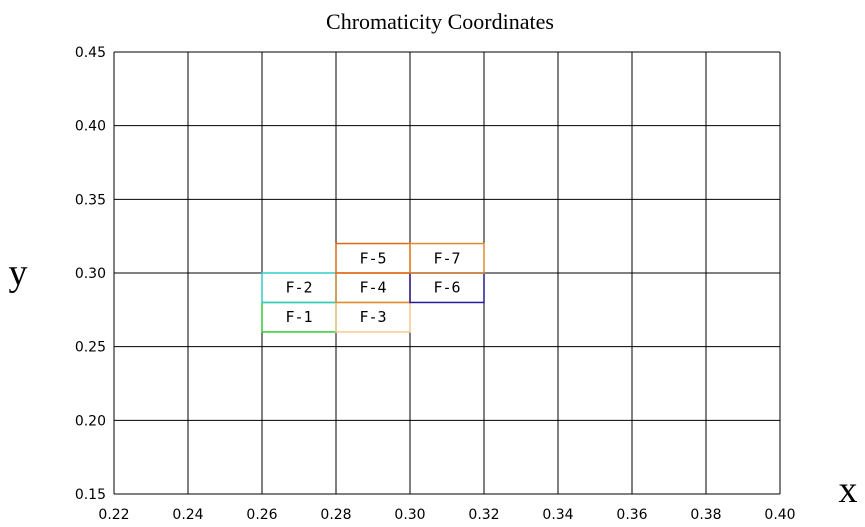  I want to click on chart-title: Chromaticity Coordinates, so click(440, 21).